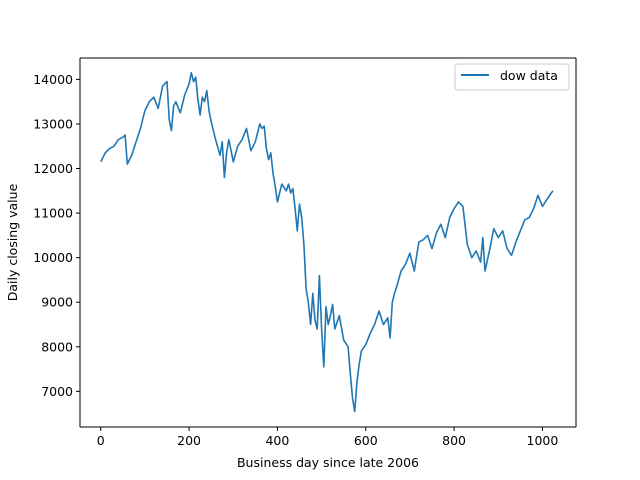  I want to click on y-axis-label: Daily closing value, so click(12, 242).